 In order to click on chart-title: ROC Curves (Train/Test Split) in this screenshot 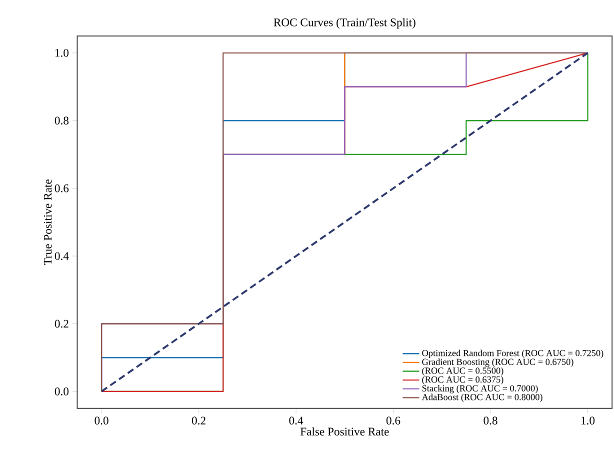, I will do `click(345, 23)`.